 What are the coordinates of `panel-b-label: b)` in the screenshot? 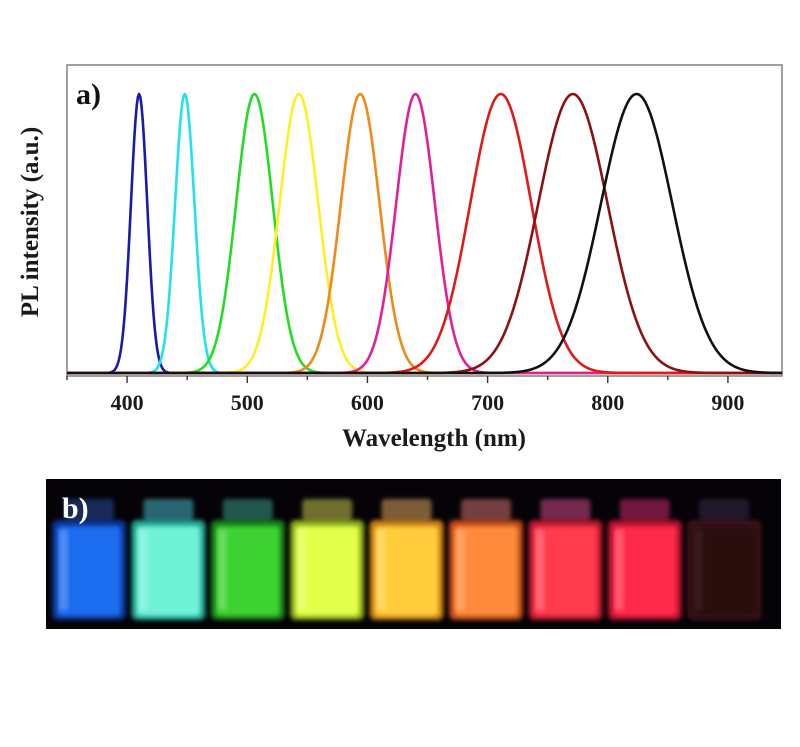 It's located at (75, 508).